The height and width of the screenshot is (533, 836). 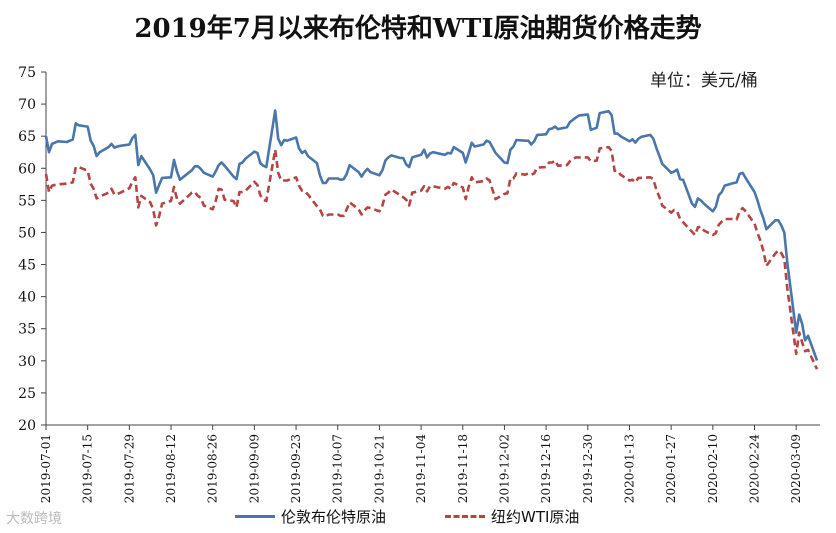 I want to click on y-tick-label: 25, so click(x=27, y=394).